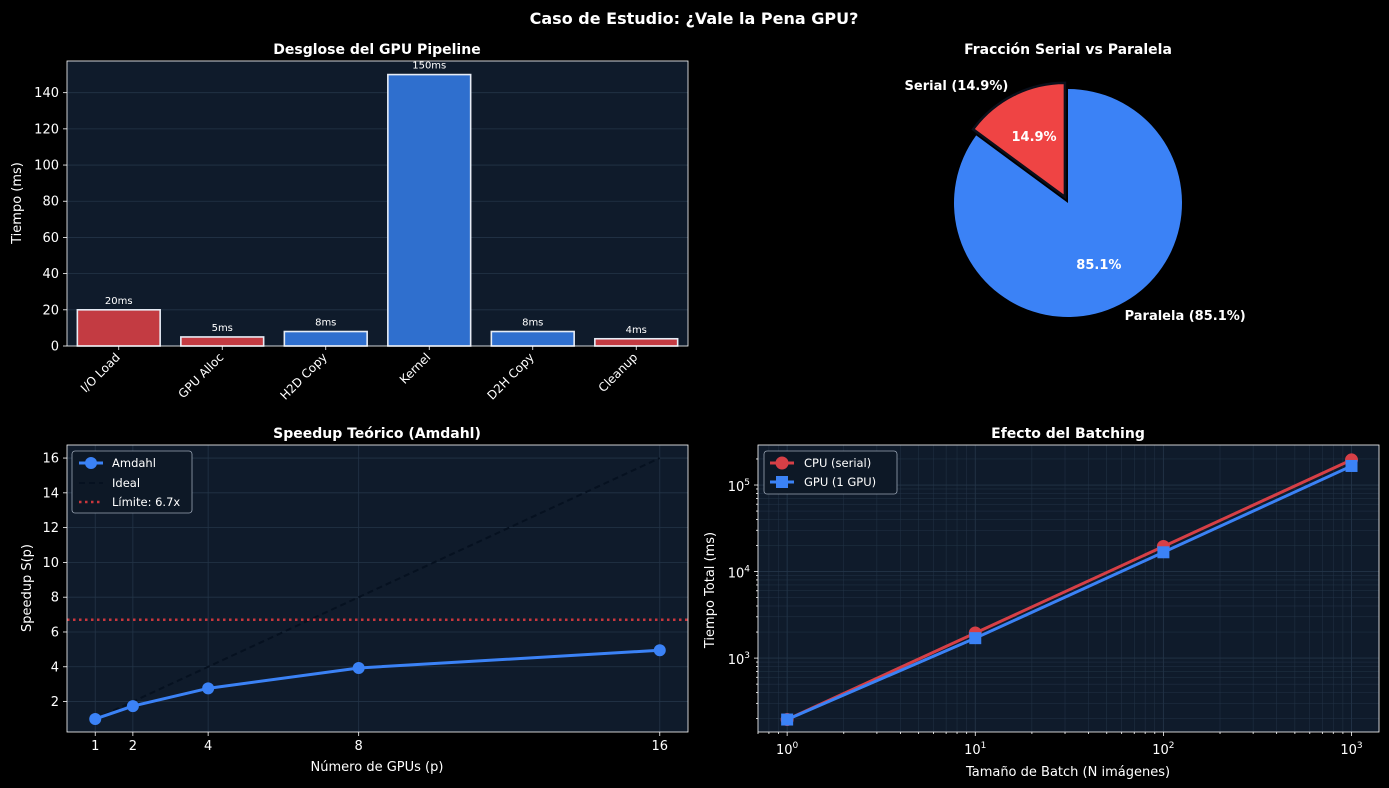 Image resolution: width=1389 pixels, height=788 pixels. What do you see at coordinates (50, 459) in the screenshot?
I see `amdahl-ytick-label: 16` at bounding box center [50, 459].